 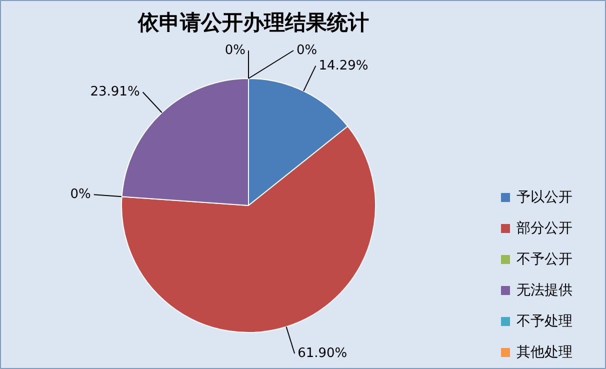 What do you see at coordinates (343, 66) in the screenshot?
I see `data-label: 14.29%` at bounding box center [343, 66].